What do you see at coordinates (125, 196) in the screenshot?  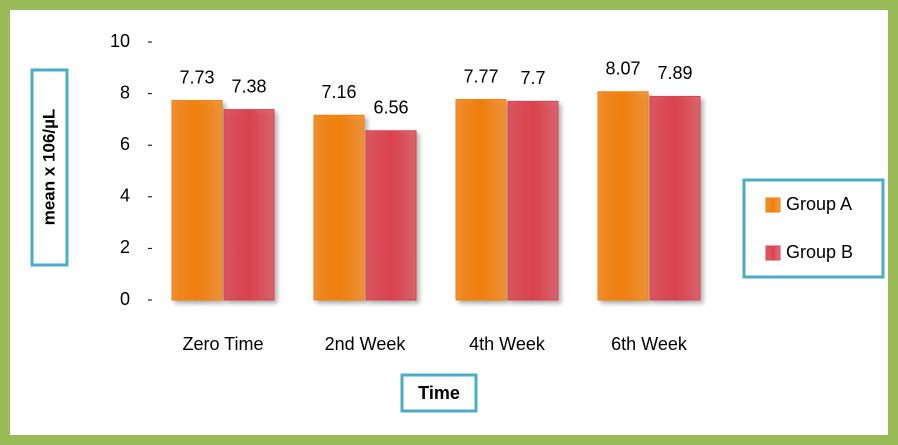 I see `y-tick-label: 4` at bounding box center [125, 196].